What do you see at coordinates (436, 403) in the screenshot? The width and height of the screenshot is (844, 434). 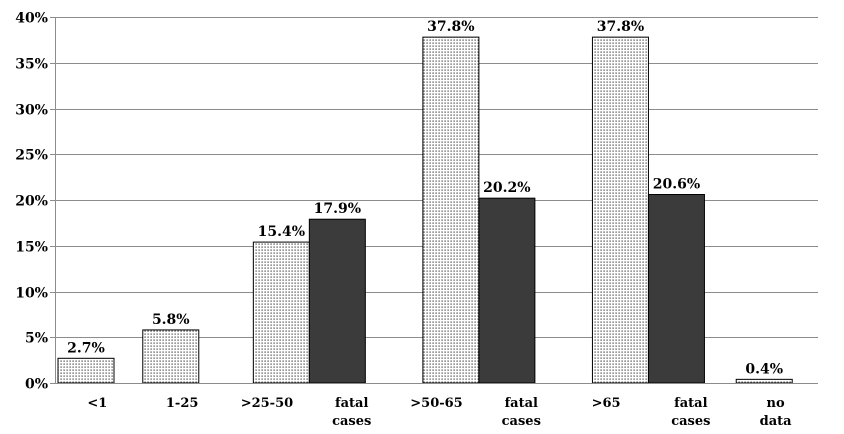 I see `x-category-label: >50-65` at bounding box center [436, 403].